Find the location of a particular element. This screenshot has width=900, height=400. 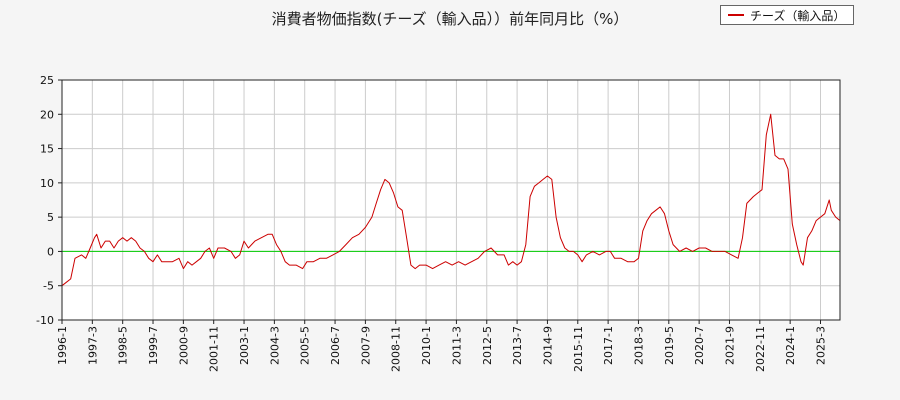

x-tick-label: 2013-7 is located at coordinates (517, 345).